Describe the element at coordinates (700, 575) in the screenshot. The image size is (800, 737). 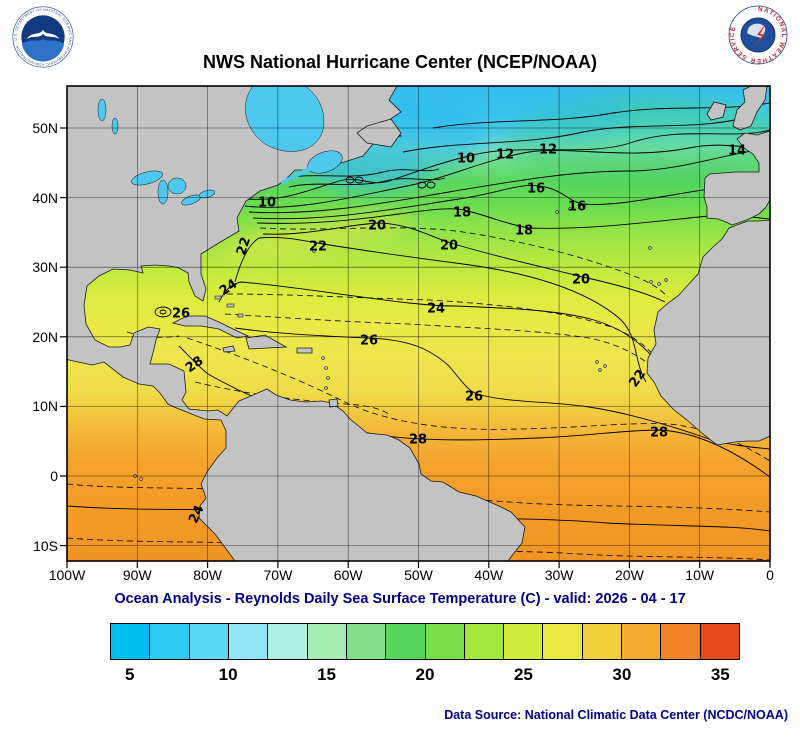
I see `x-axis-label: 10W` at that location.